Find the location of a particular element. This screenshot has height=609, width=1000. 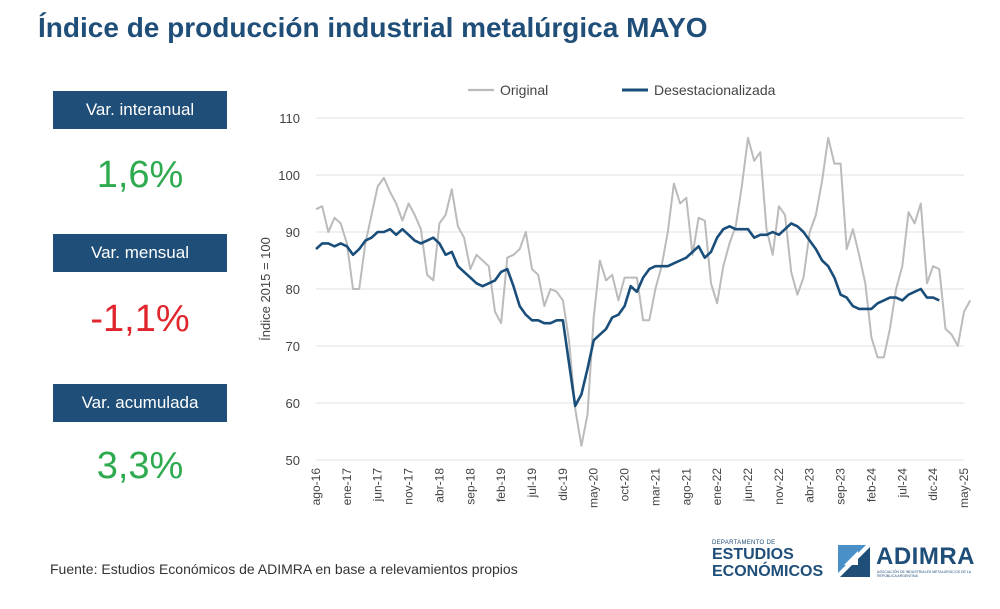

kpi-label-acumulada: Var. acumulada is located at coordinates (140, 403).